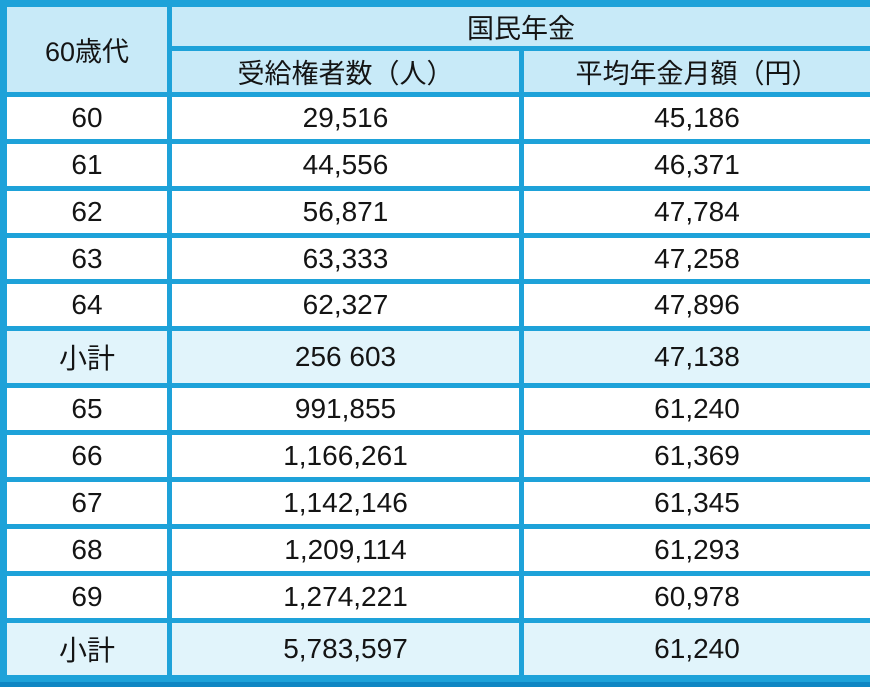  I want to click on table-row: 63 63,333 47,258, so click(435, 258).